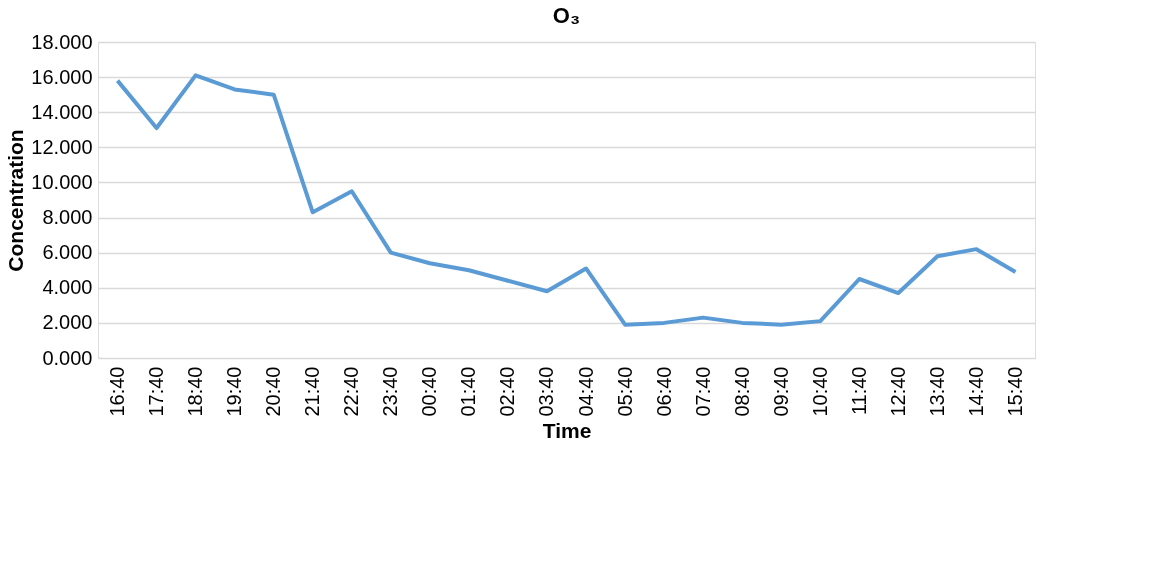 The image size is (1157, 579). I want to click on y-tick-label: 12.000, so click(62, 146).